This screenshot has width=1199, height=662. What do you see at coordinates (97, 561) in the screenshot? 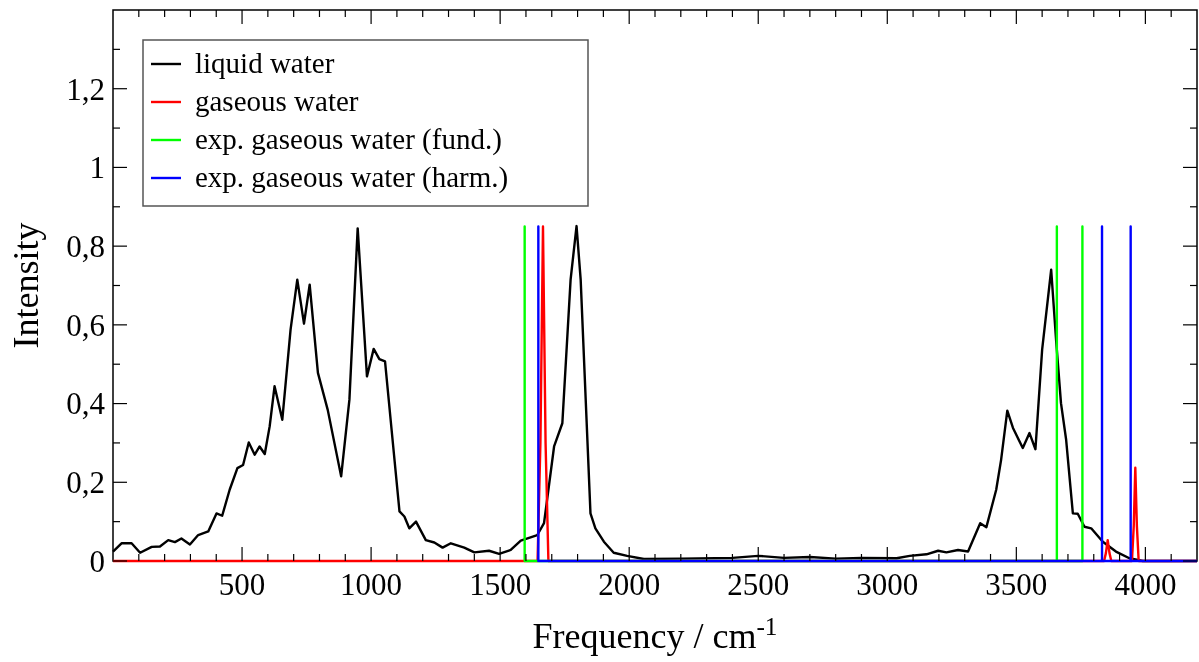
I see `y-tick-label: 0` at bounding box center [97, 561].